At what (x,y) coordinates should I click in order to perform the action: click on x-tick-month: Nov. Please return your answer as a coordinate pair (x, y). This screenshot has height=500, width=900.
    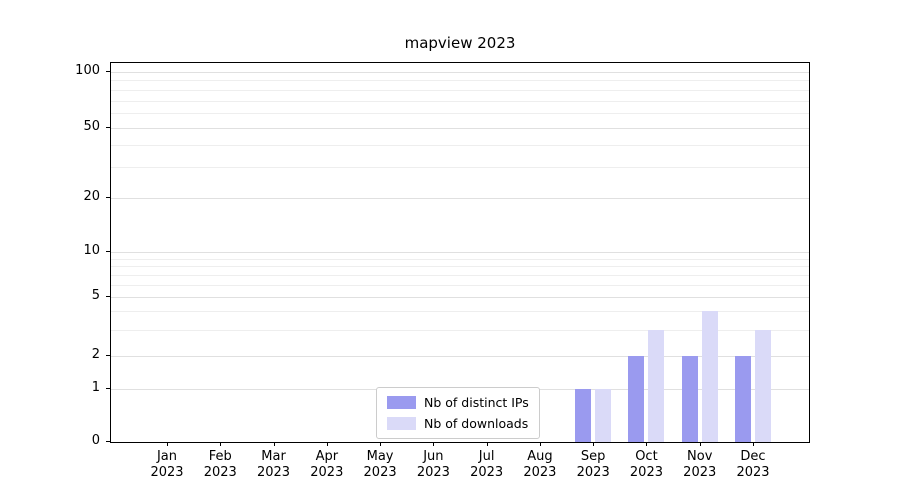
    Looking at the image, I should click on (700, 456).